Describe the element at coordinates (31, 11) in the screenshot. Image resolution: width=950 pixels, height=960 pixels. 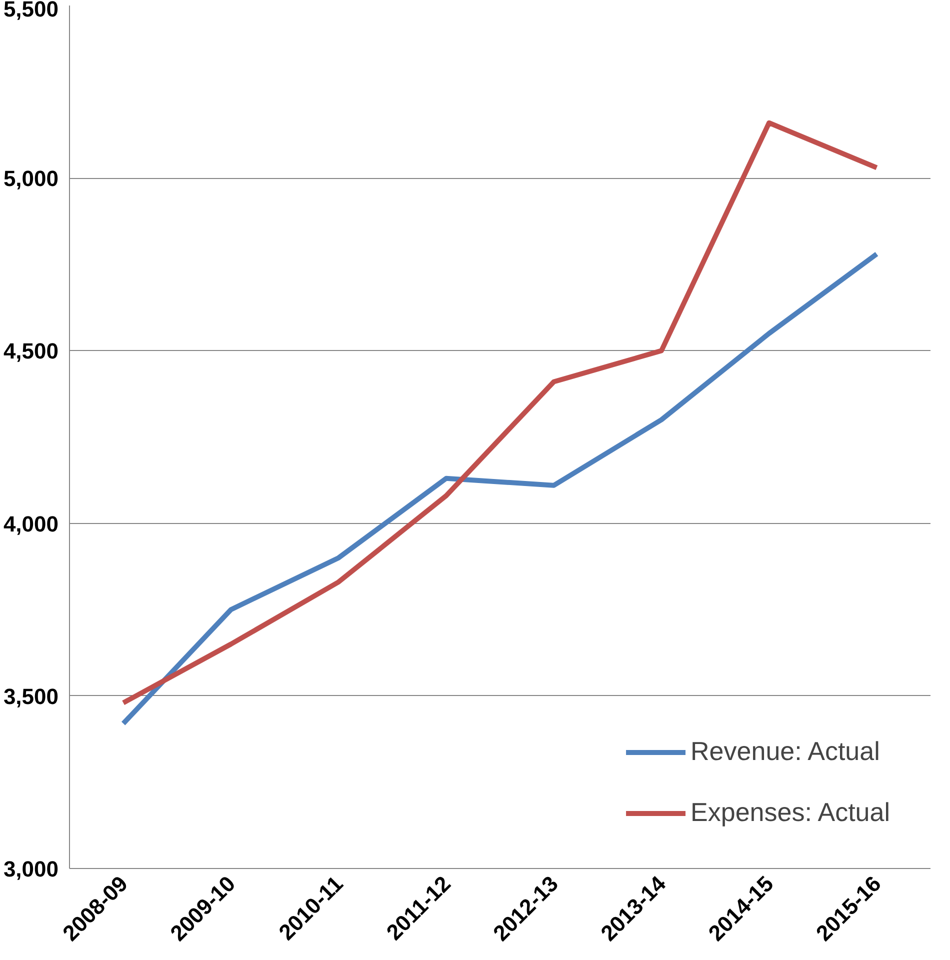
I see `y-tick-label: 5,500` at that location.